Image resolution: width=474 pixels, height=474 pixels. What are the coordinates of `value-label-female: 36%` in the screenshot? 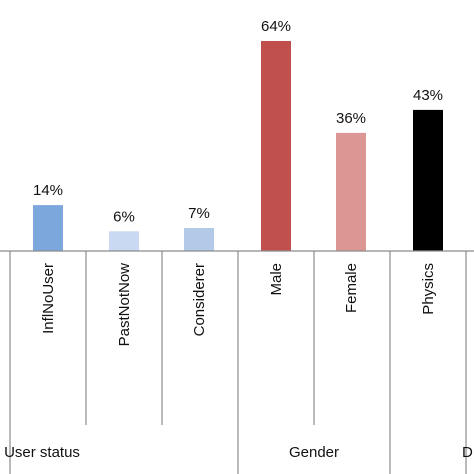 It's located at (351, 118).